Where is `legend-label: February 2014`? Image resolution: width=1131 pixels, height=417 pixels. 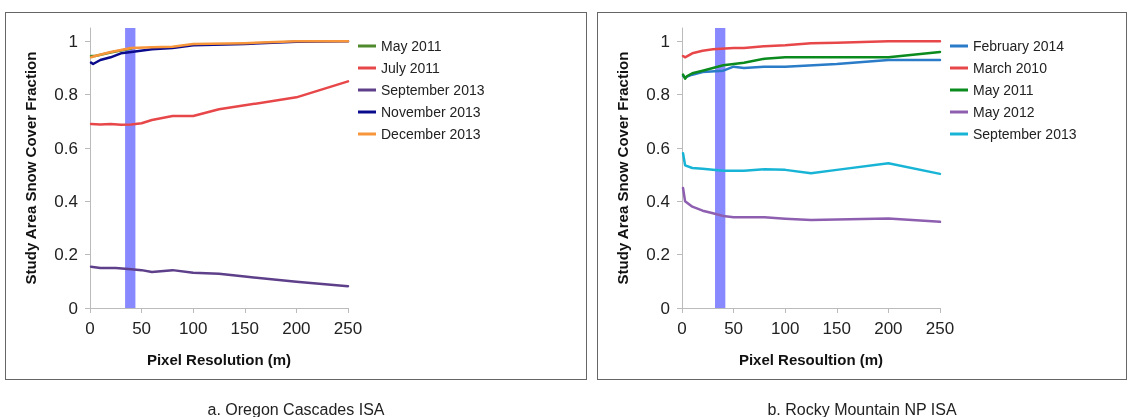 legend-label: February 2014 is located at coordinates (1019, 46).